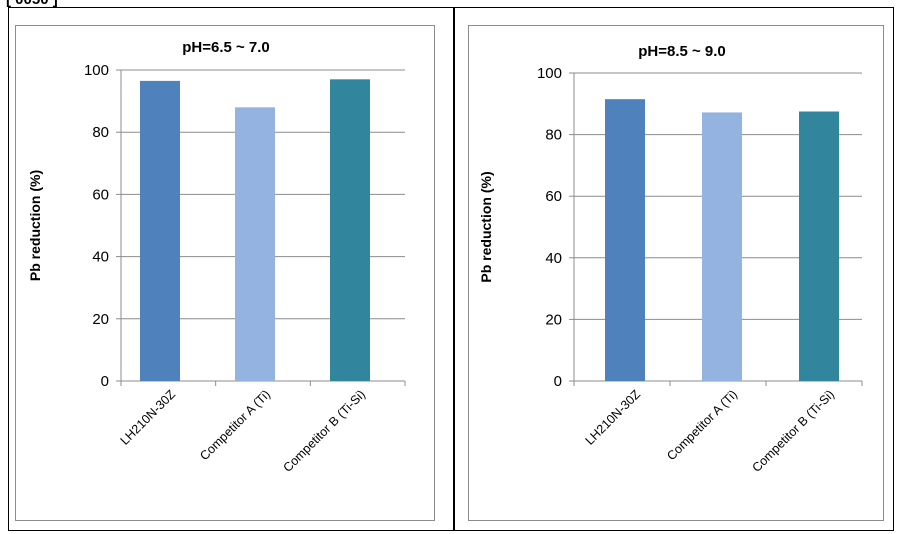 This screenshot has width=901, height=534. Describe the element at coordinates (682, 51) in the screenshot. I see `chart-title: pH=8.5 ~ 9.0` at that location.